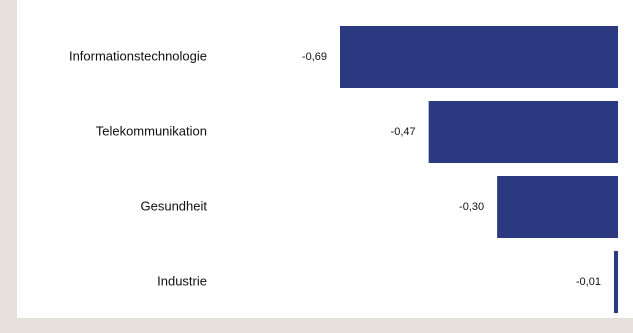 The height and width of the screenshot is (333, 633). Describe the element at coordinates (151, 130) in the screenshot. I see `category-label: Telekommunikation` at that location.